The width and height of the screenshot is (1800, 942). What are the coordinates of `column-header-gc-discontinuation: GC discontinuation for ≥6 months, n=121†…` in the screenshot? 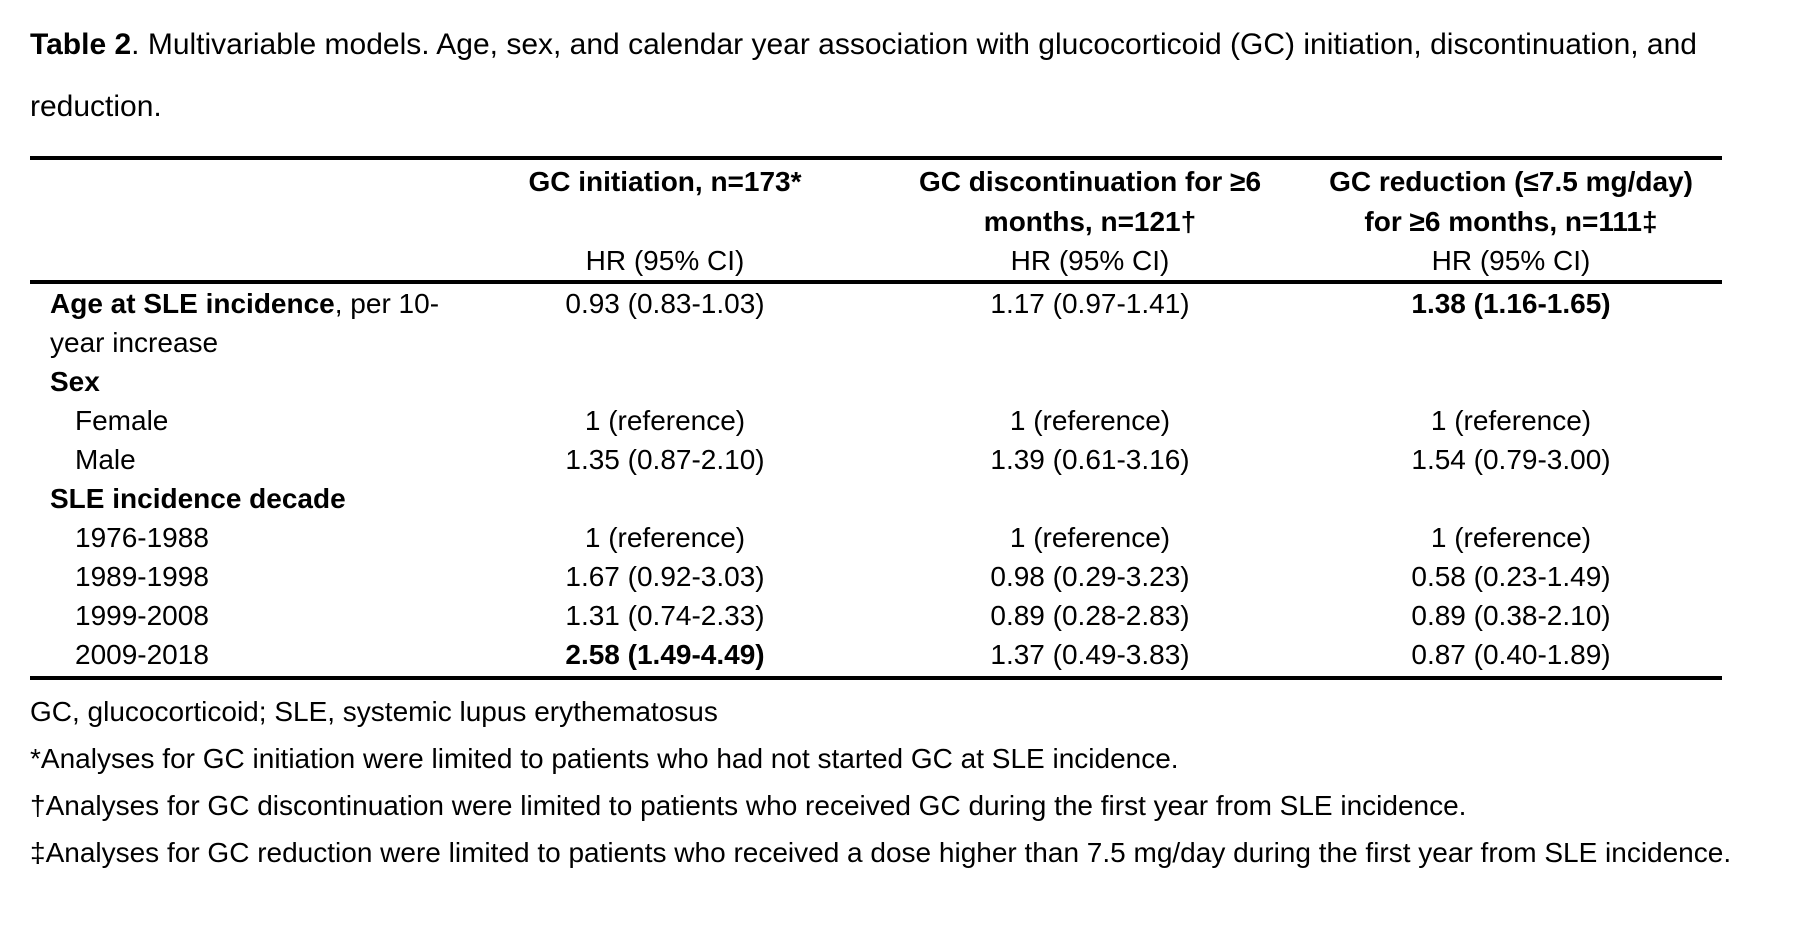 It's located at (1090, 221).